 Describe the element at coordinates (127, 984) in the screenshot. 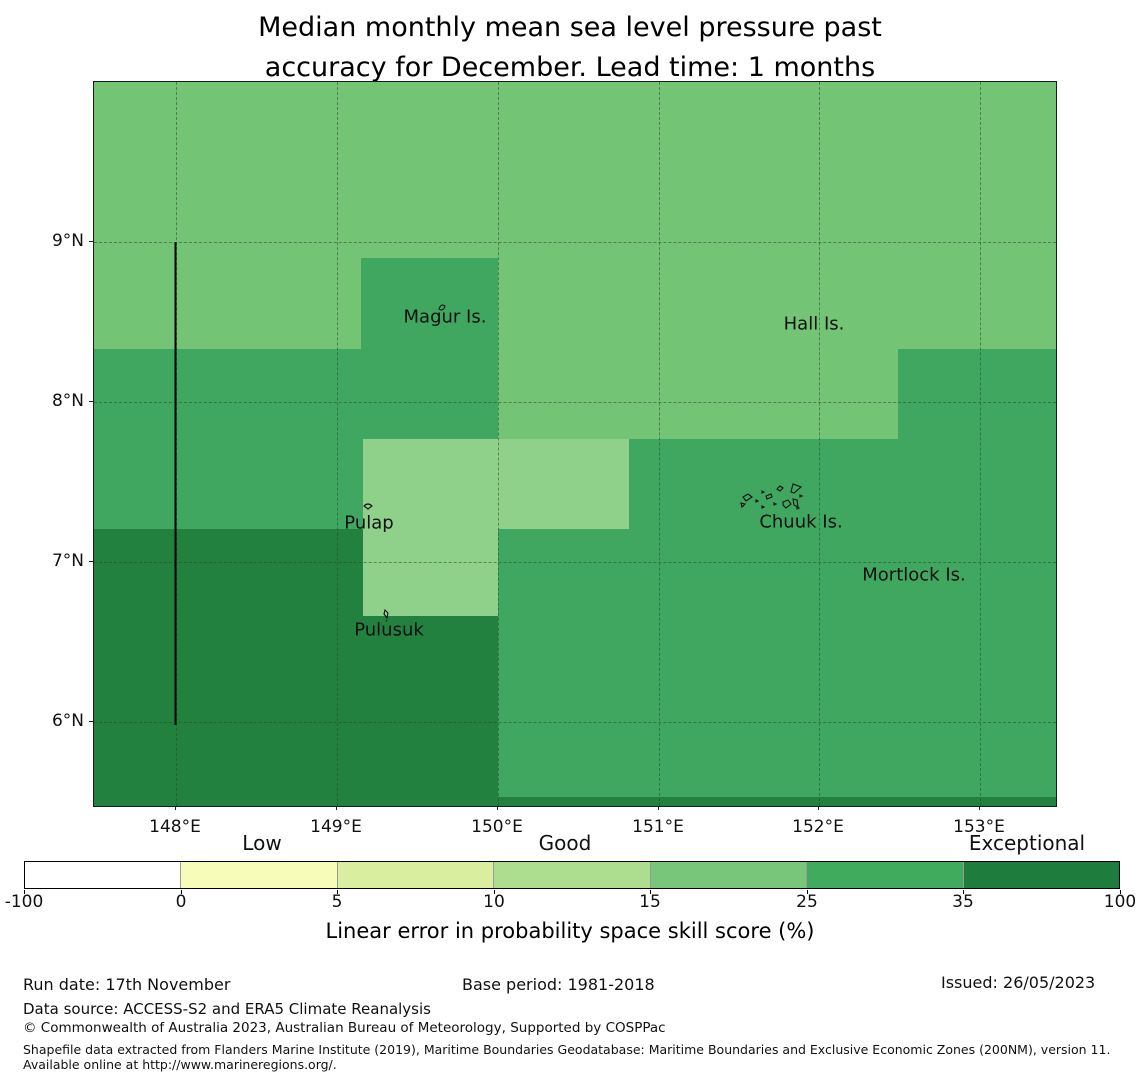

I see `run-date-text: Run date: 17th November` at that location.